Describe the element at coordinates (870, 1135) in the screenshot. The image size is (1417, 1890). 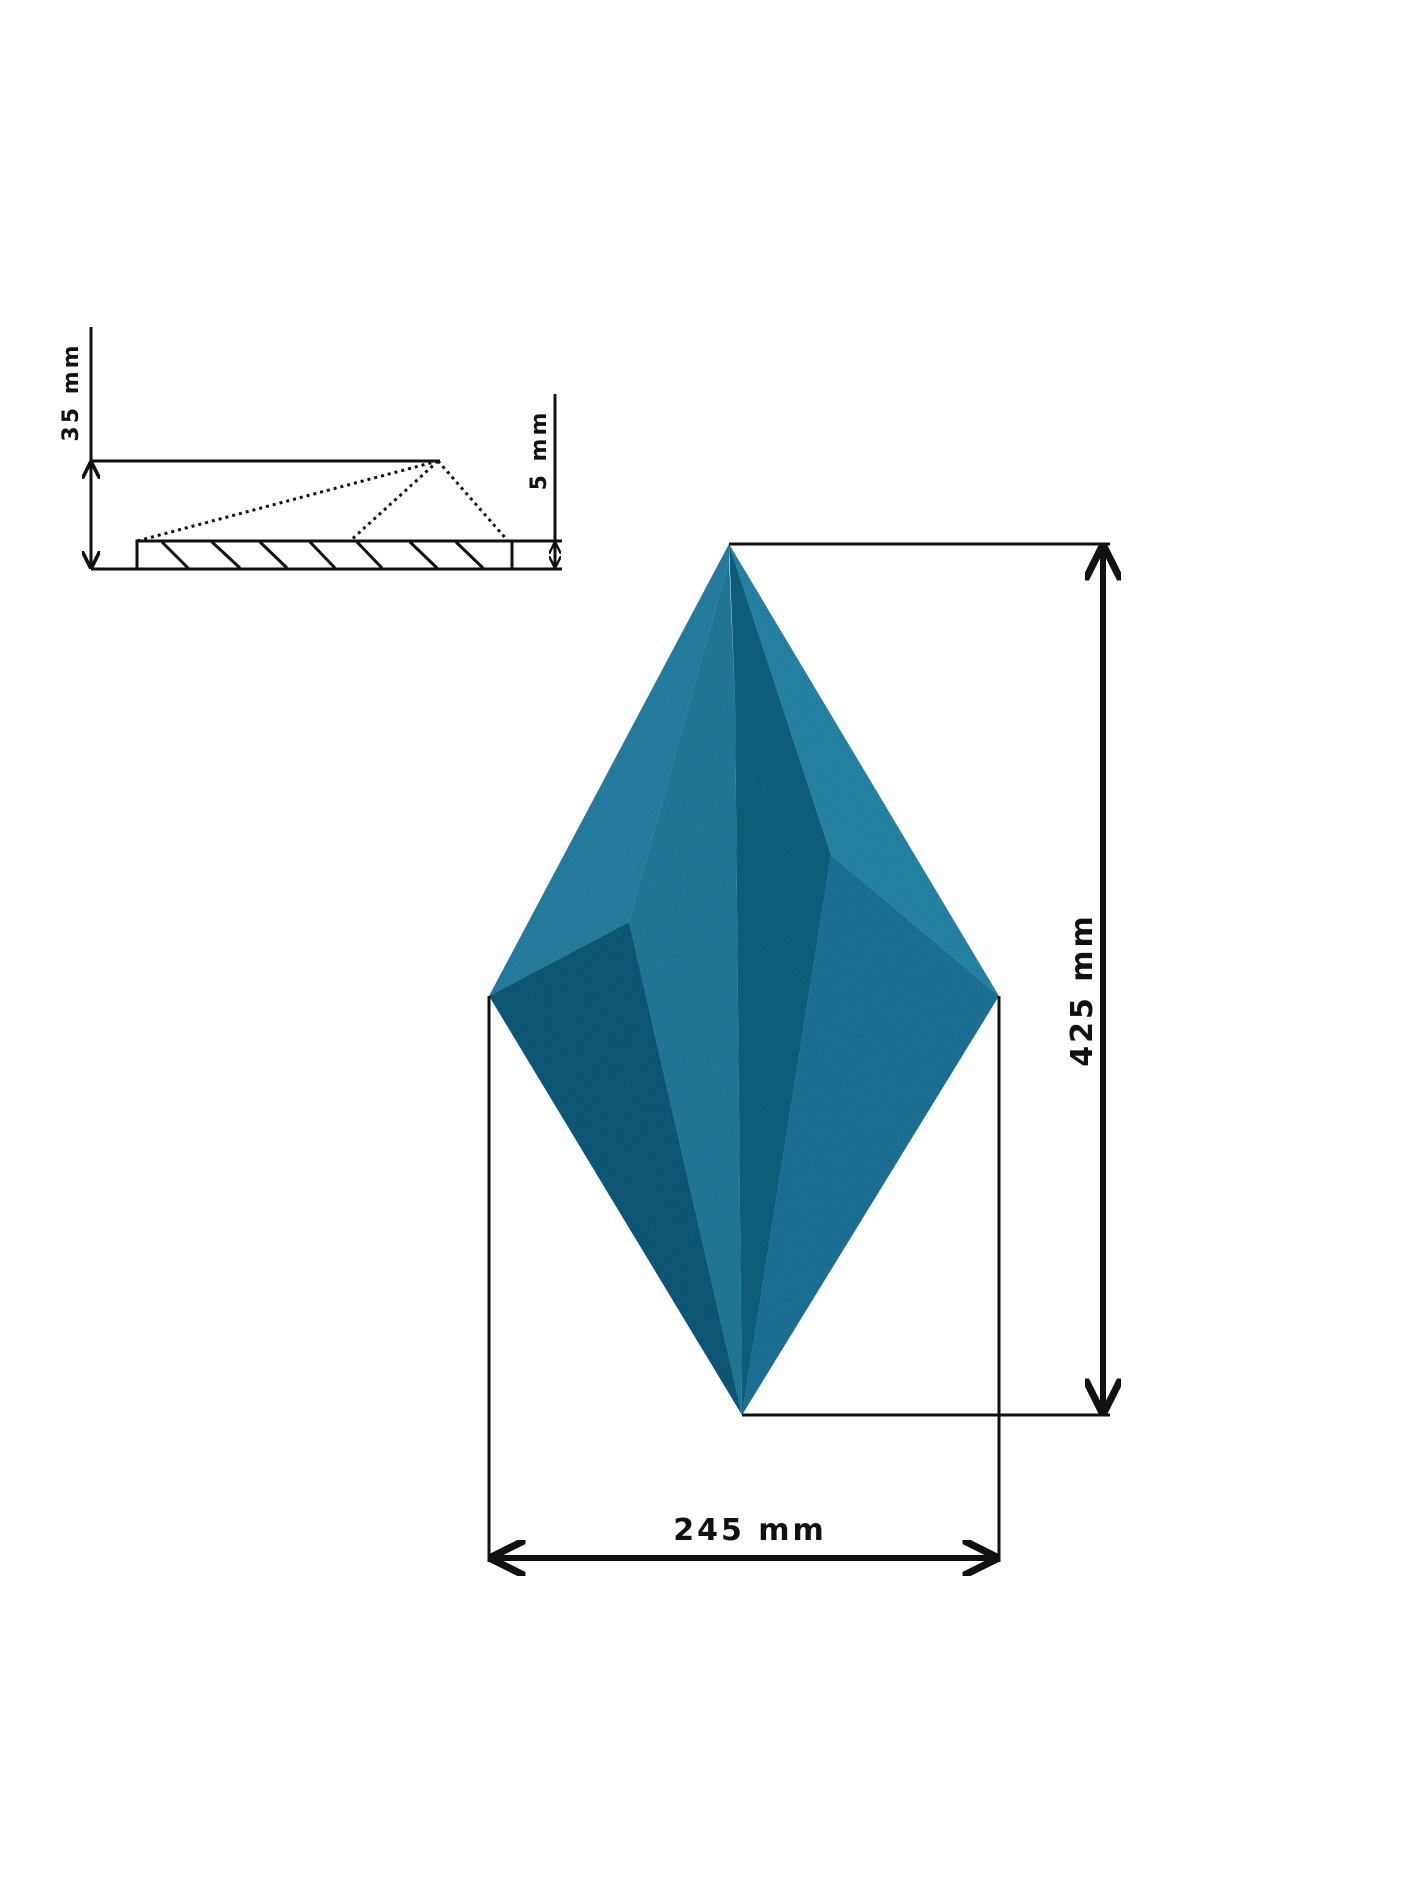
I see `facet-right-lower` at that location.